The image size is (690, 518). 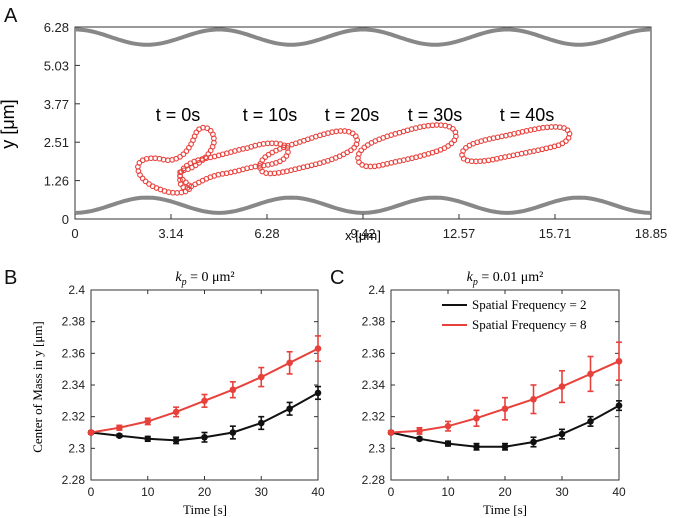 I want to click on panel-c-title: kp = 0.01 μm², so click(x=505, y=279).